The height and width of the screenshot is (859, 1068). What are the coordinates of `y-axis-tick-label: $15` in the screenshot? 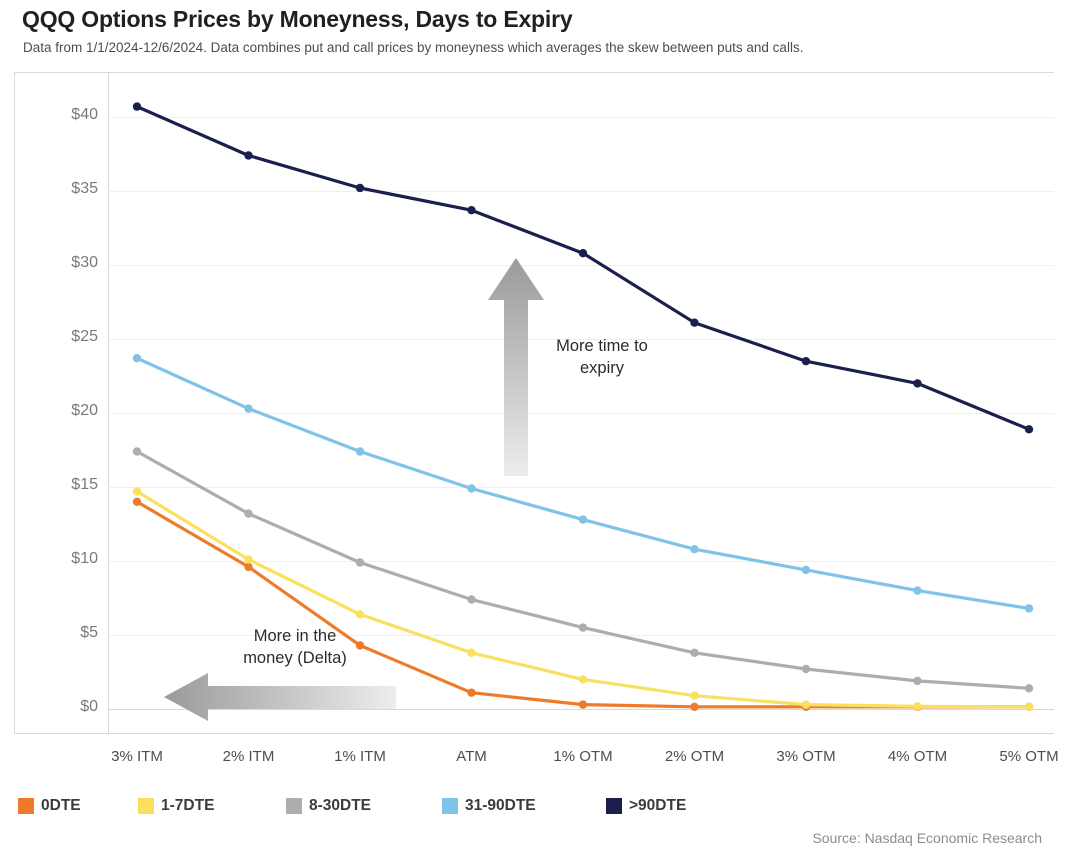 It's located at (84, 484).